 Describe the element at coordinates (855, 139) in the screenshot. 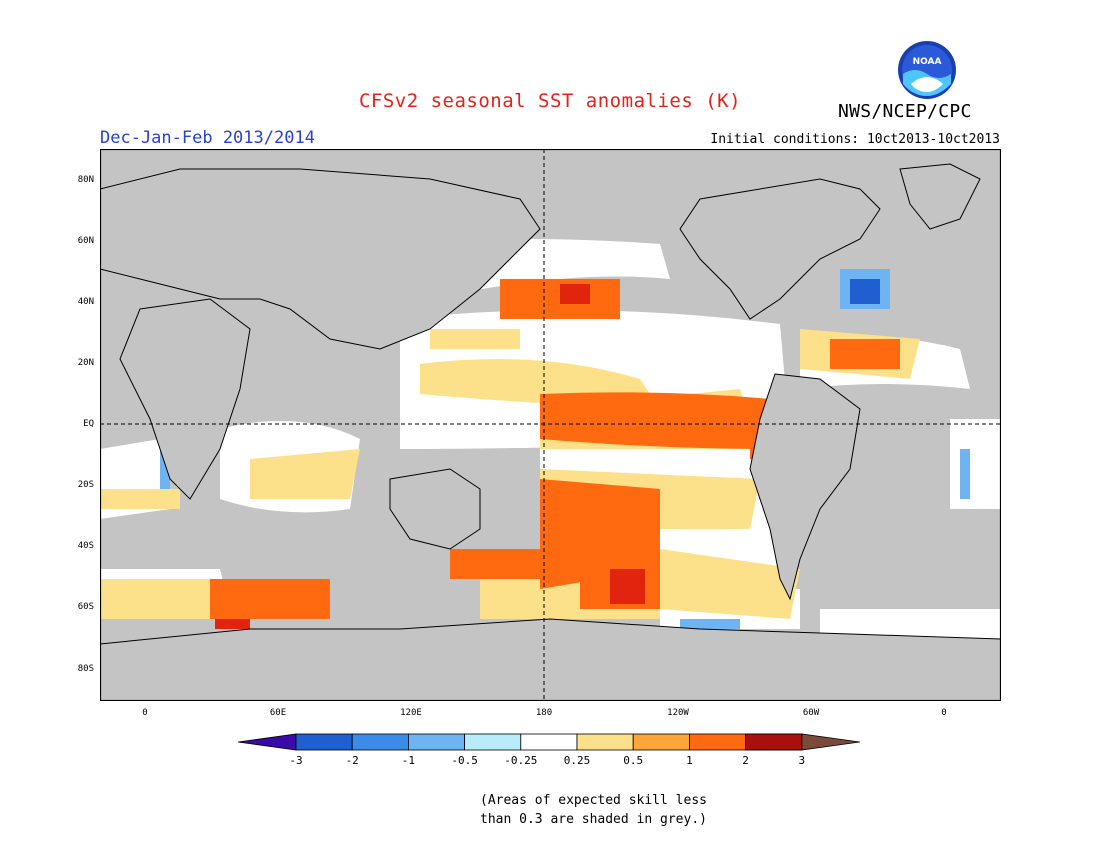

I see `initial-conditions-label: Initial conditions: 10ct2013-10ct2013` at that location.